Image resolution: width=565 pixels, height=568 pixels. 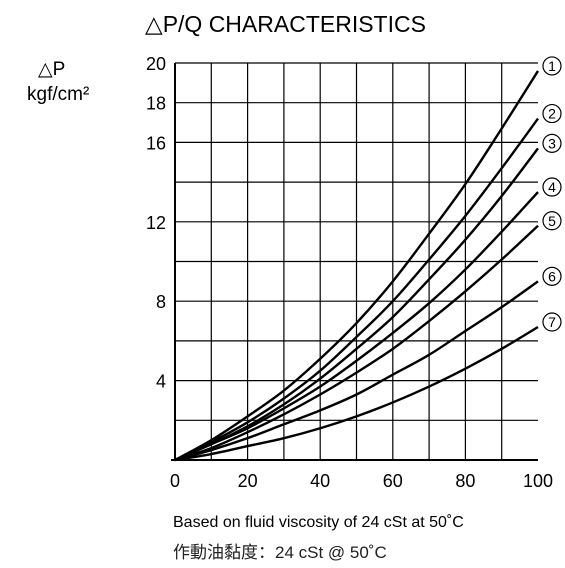 I want to click on series-label-2: 2, so click(x=552, y=113).